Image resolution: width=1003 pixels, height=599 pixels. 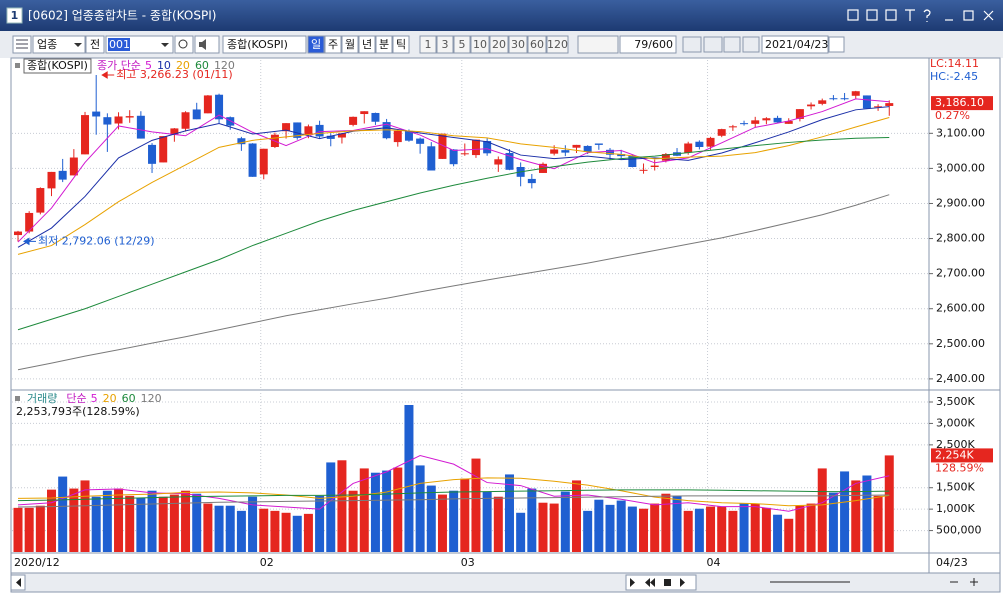 I want to click on scroll-controls, so click(x=661, y=582).